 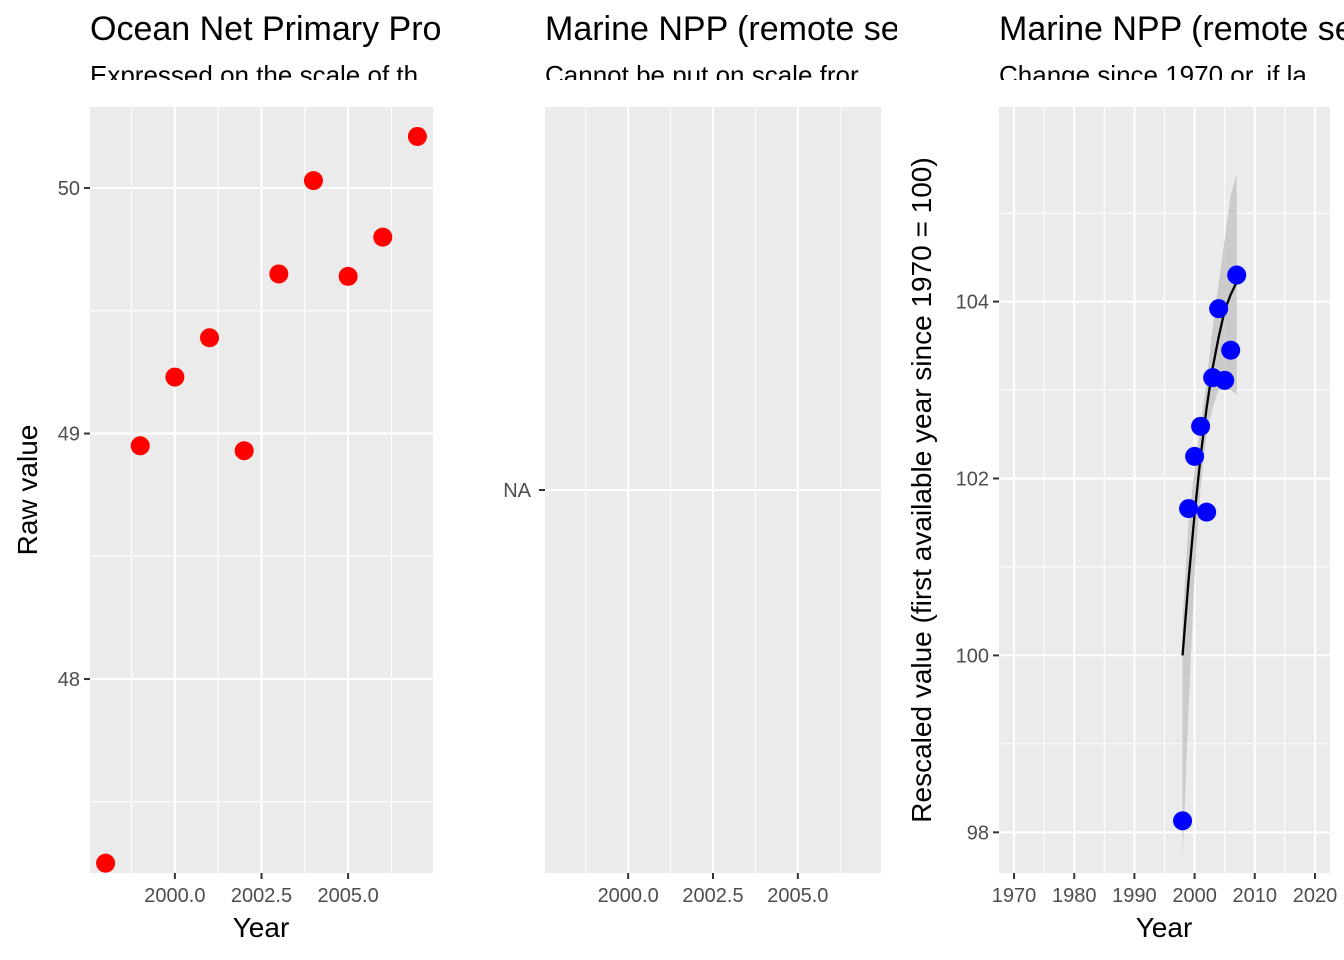 What do you see at coordinates (1074, 896) in the screenshot?
I see `x-tick-label: 1980` at bounding box center [1074, 896].